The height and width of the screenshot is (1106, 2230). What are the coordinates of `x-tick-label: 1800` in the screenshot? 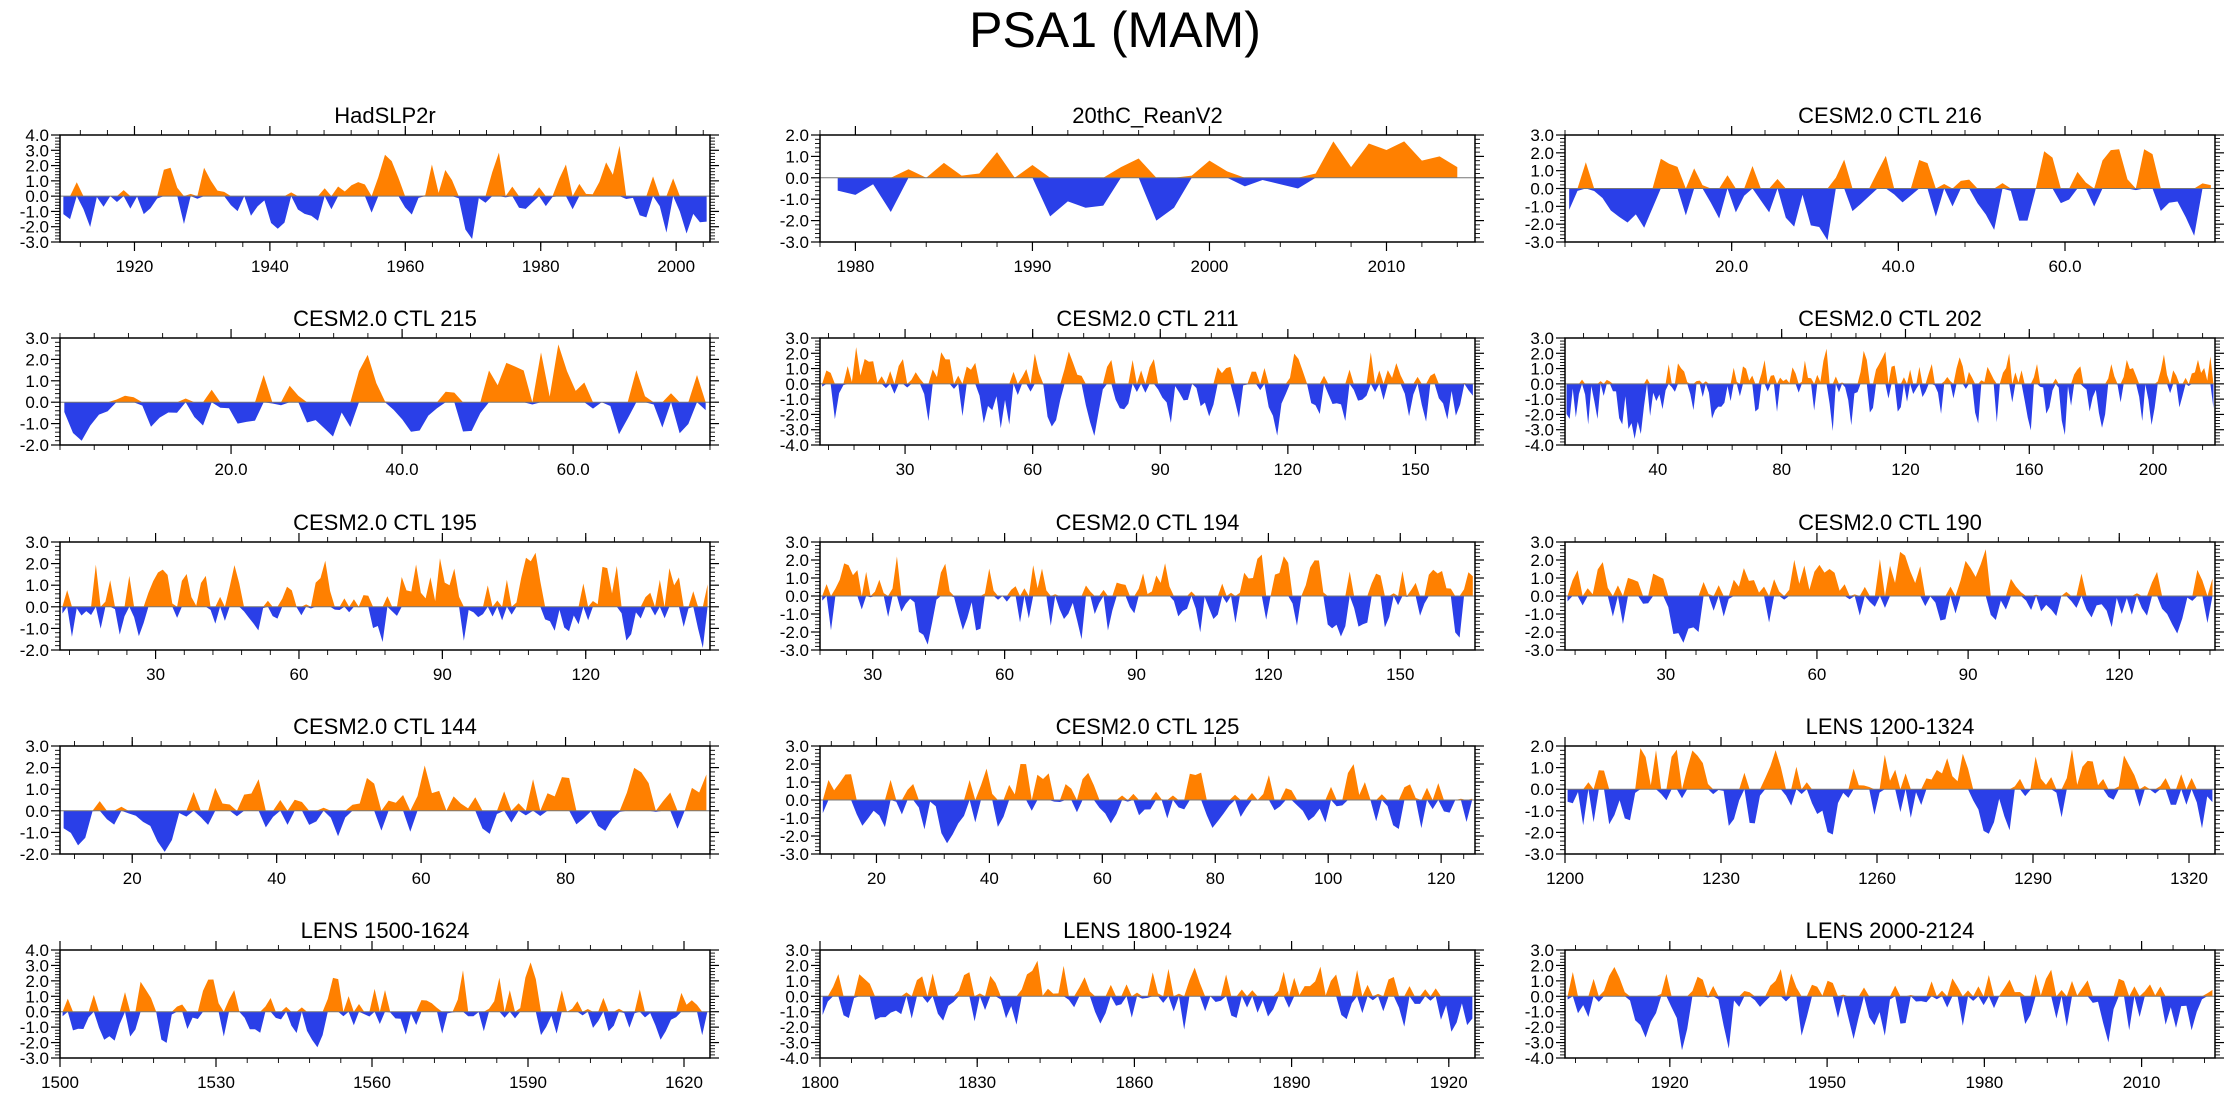 It's located at (820, 1082).